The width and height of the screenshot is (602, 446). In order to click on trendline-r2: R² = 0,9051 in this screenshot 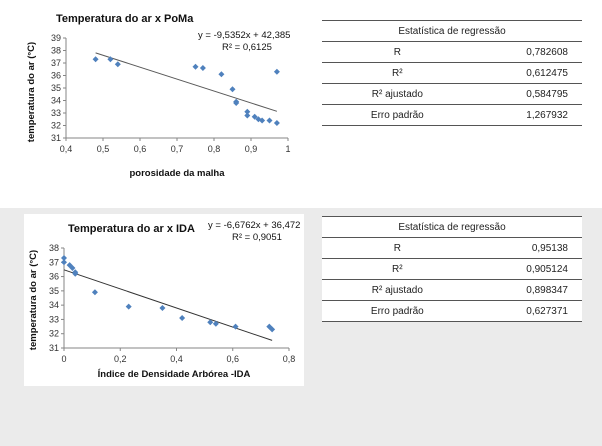, I will do `click(257, 237)`.